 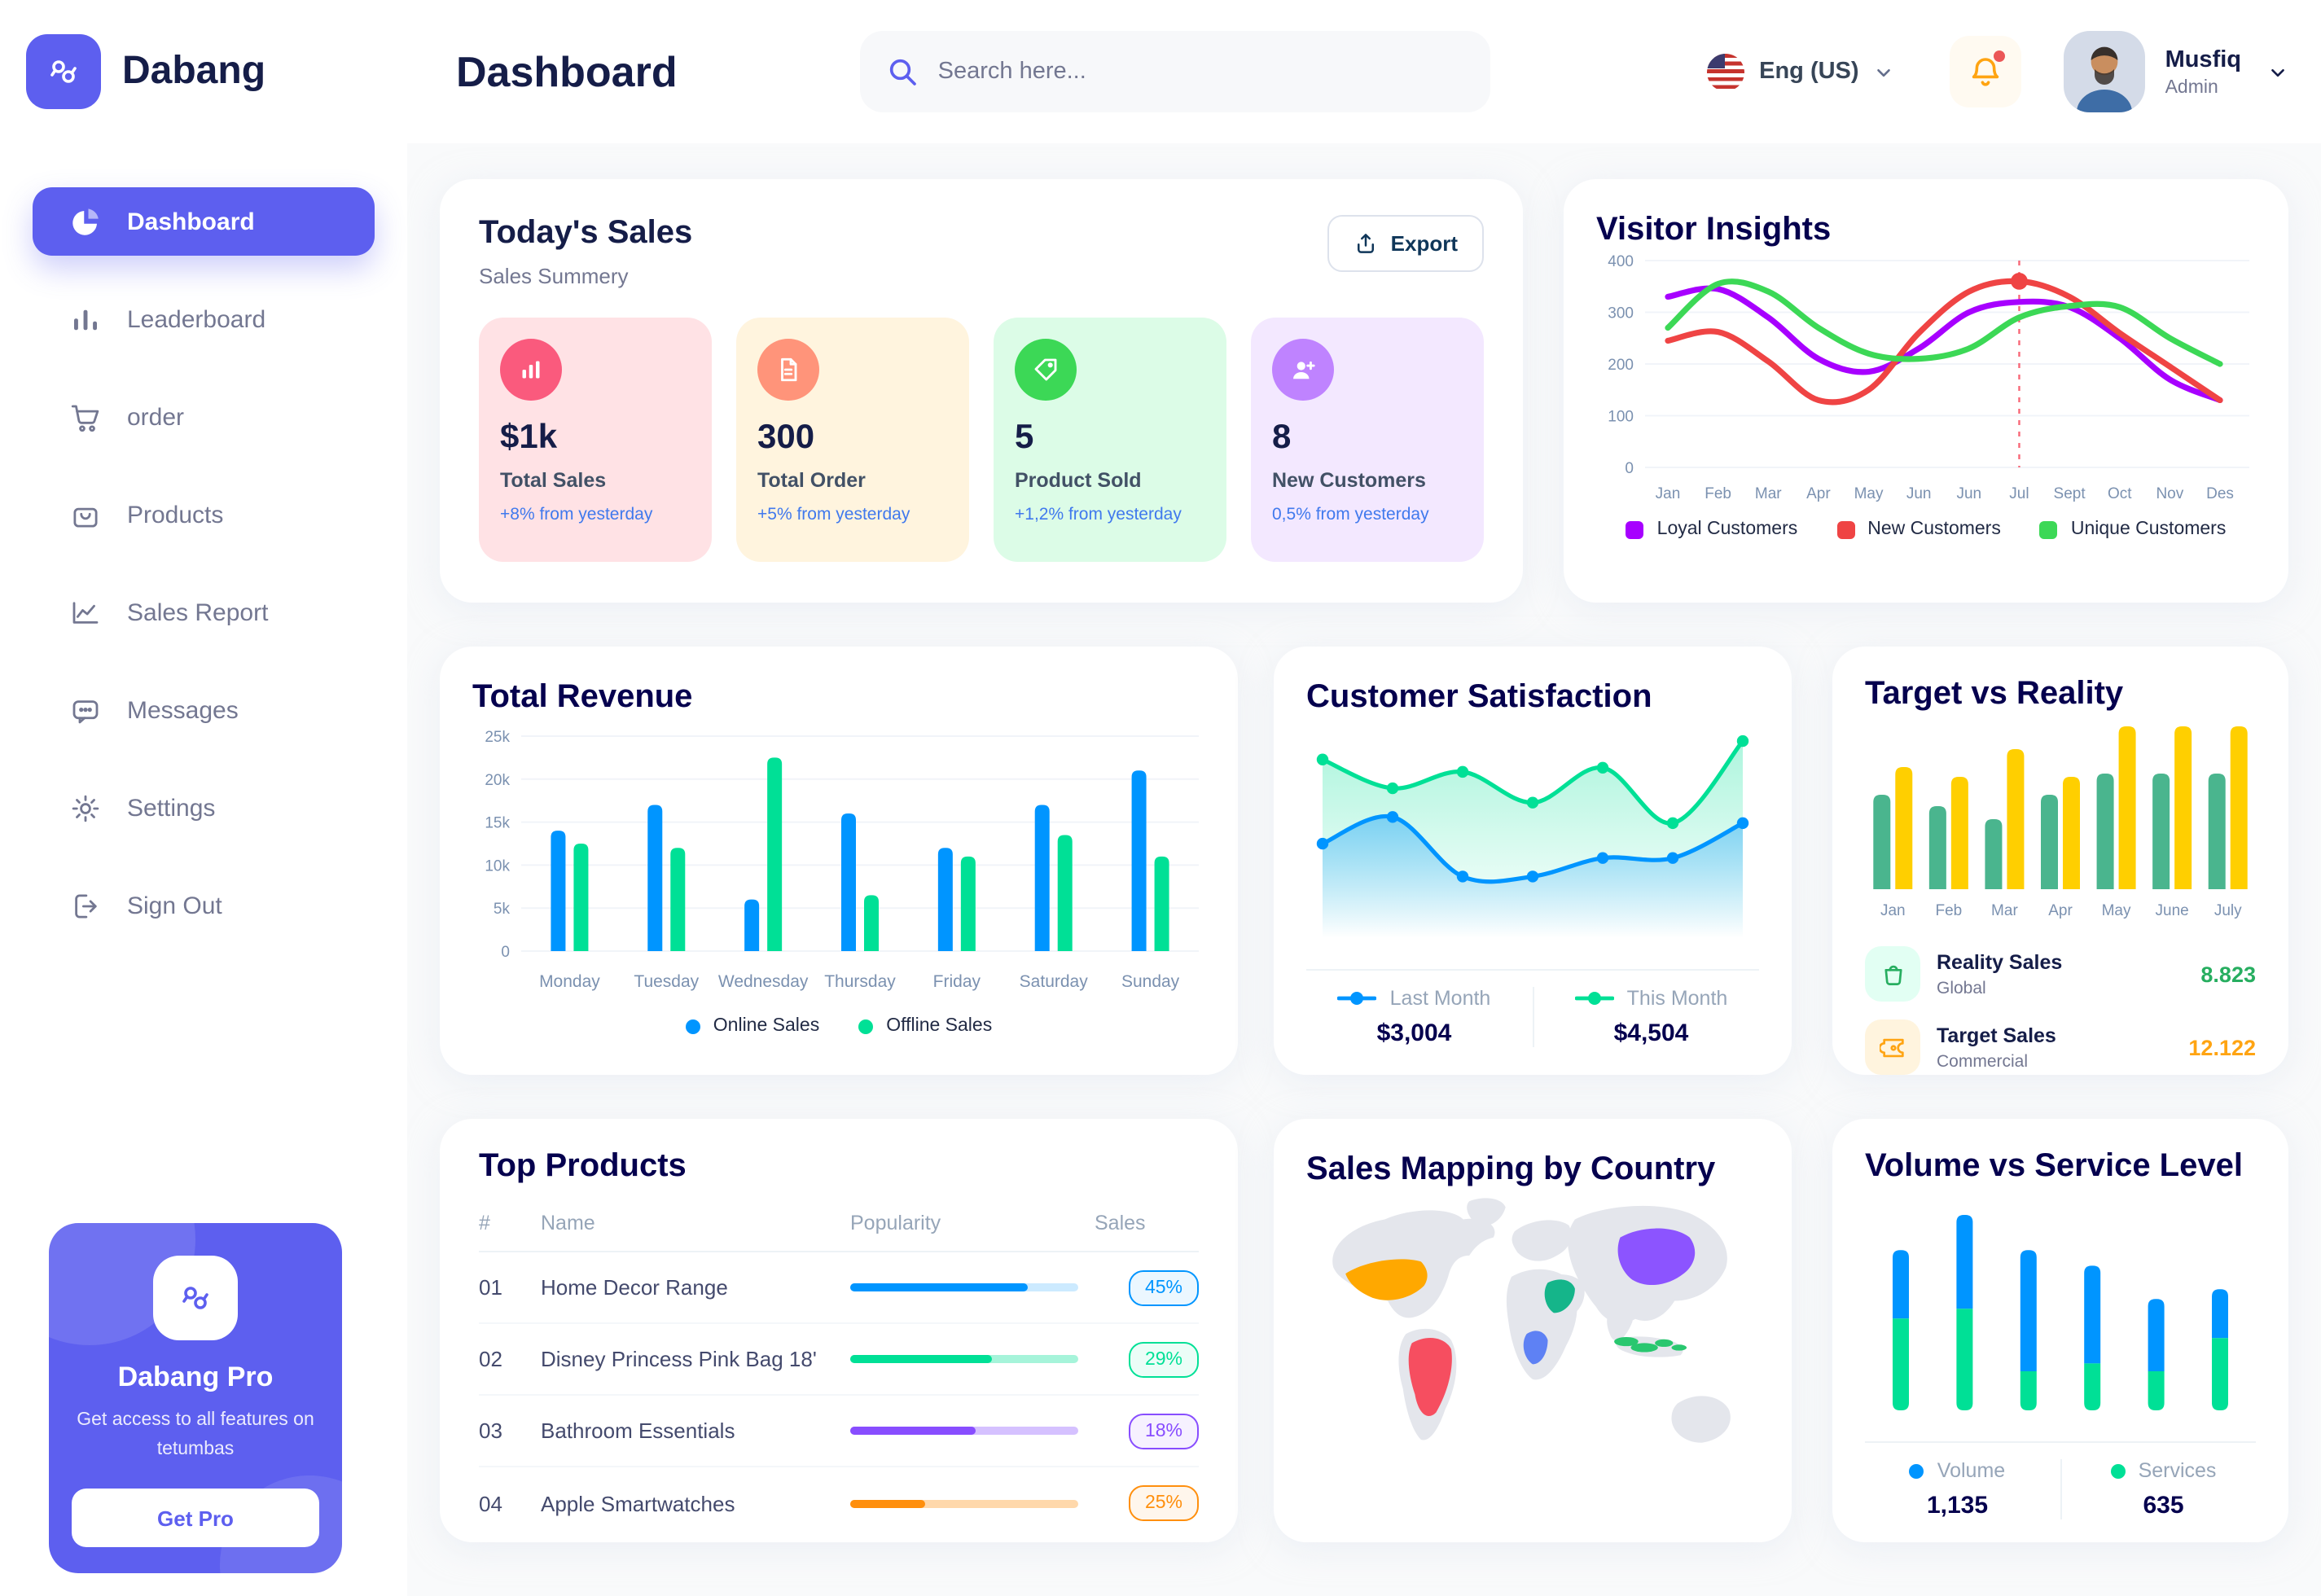 What do you see at coordinates (2176, 71) in the screenshot?
I see `user-menu: Musfiq Admin` at bounding box center [2176, 71].